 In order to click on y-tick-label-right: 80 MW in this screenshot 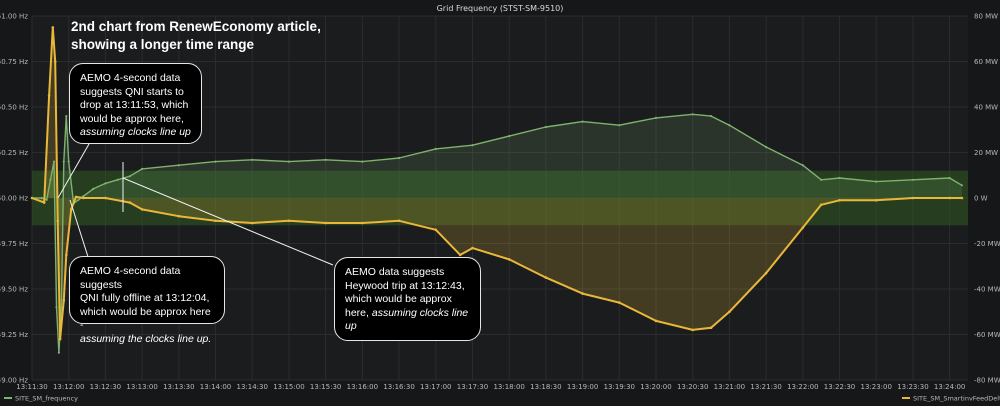, I will do `click(986, 17)`.